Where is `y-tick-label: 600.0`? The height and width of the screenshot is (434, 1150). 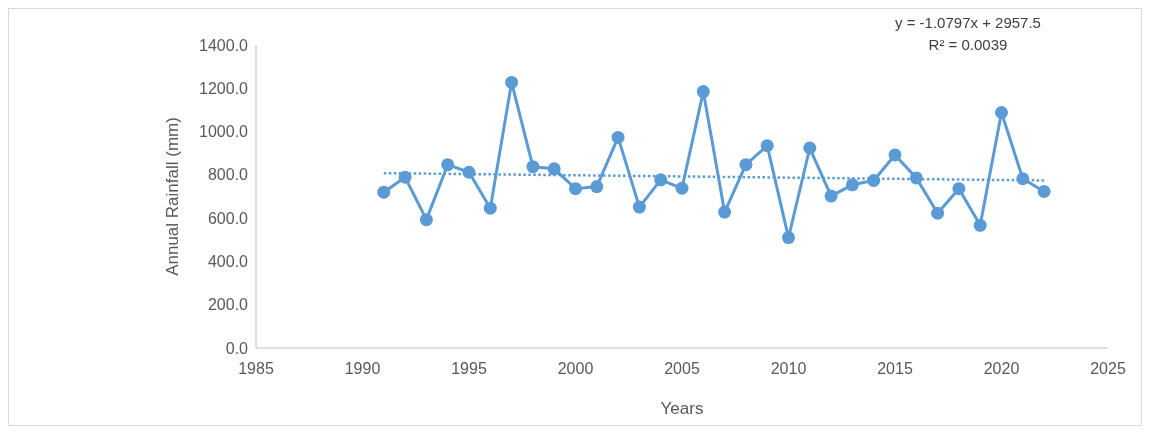 y-tick-label: 600.0 is located at coordinates (228, 218).